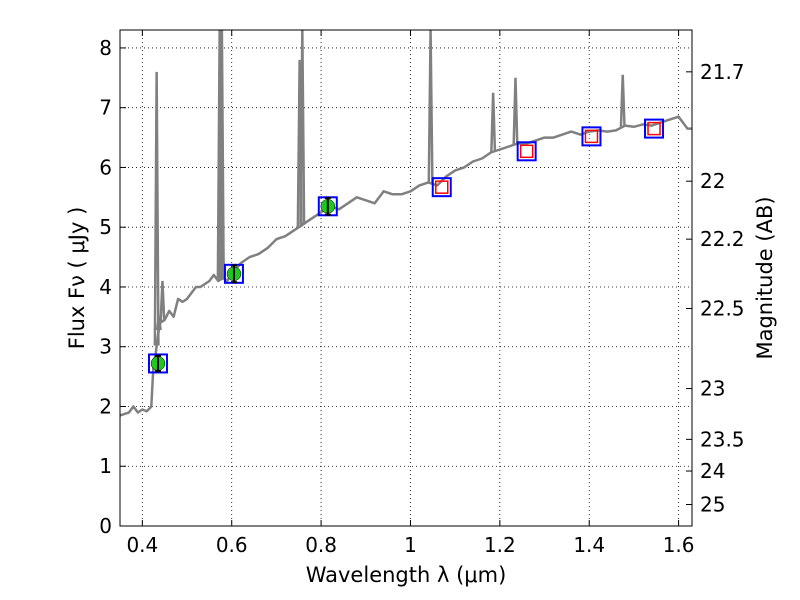  What do you see at coordinates (232, 545) in the screenshot?
I see `x-tick-label: 0.6` at bounding box center [232, 545].